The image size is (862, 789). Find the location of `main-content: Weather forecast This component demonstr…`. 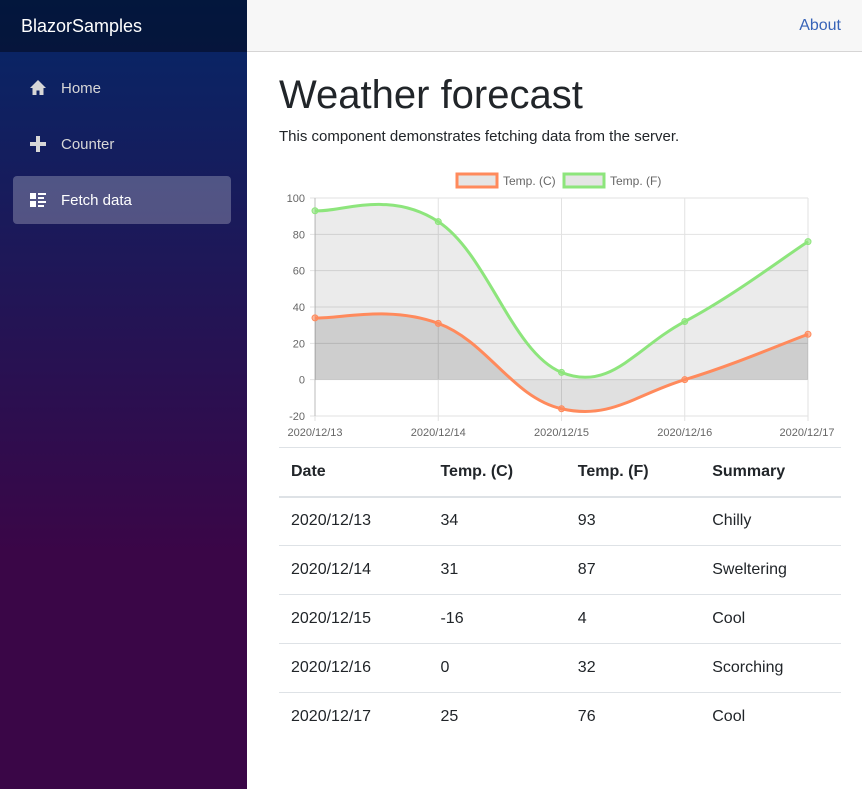

main-content: Weather forecast This component demonstr… is located at coordinates (560, 98).